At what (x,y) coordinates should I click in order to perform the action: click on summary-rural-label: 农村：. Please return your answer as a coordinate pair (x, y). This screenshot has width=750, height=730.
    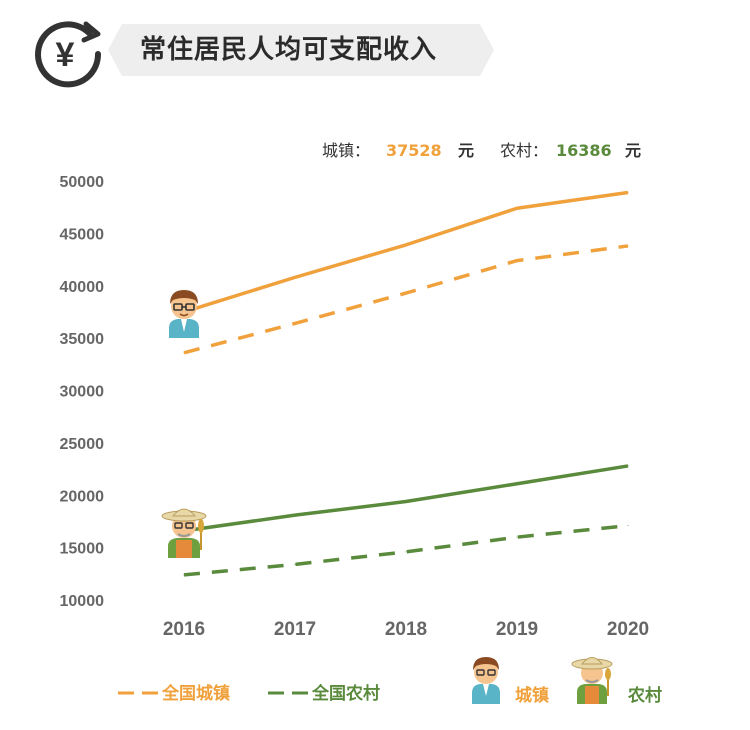
    Looking at the image, I should click on (524, 150).